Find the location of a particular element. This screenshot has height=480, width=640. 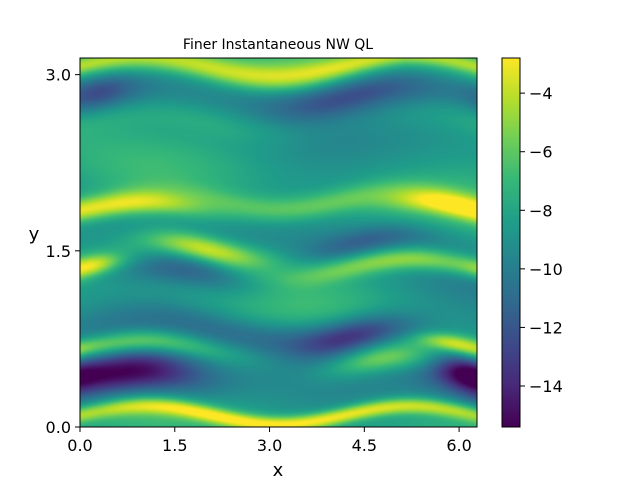

y-axis-label: y is located at coordinates (34, 234).